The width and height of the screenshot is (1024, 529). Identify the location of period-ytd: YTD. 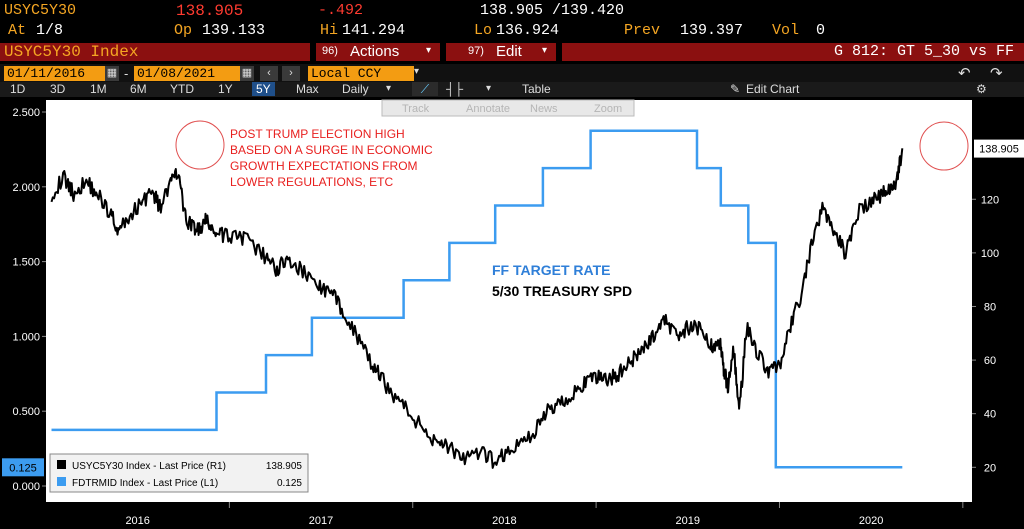
(182, 89).